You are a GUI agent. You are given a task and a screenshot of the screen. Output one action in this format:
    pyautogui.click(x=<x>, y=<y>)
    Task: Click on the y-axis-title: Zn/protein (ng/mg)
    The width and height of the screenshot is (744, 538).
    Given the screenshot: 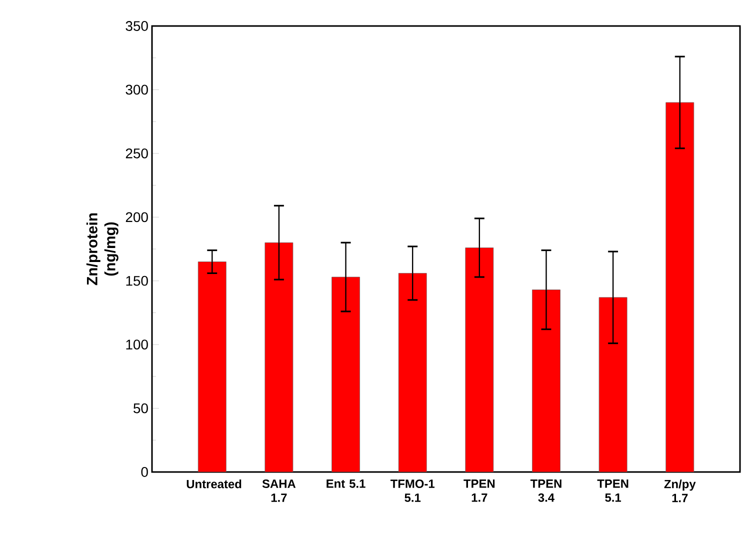 What is the action you would take?
    pyautogui.click(x=102, y=249)
    